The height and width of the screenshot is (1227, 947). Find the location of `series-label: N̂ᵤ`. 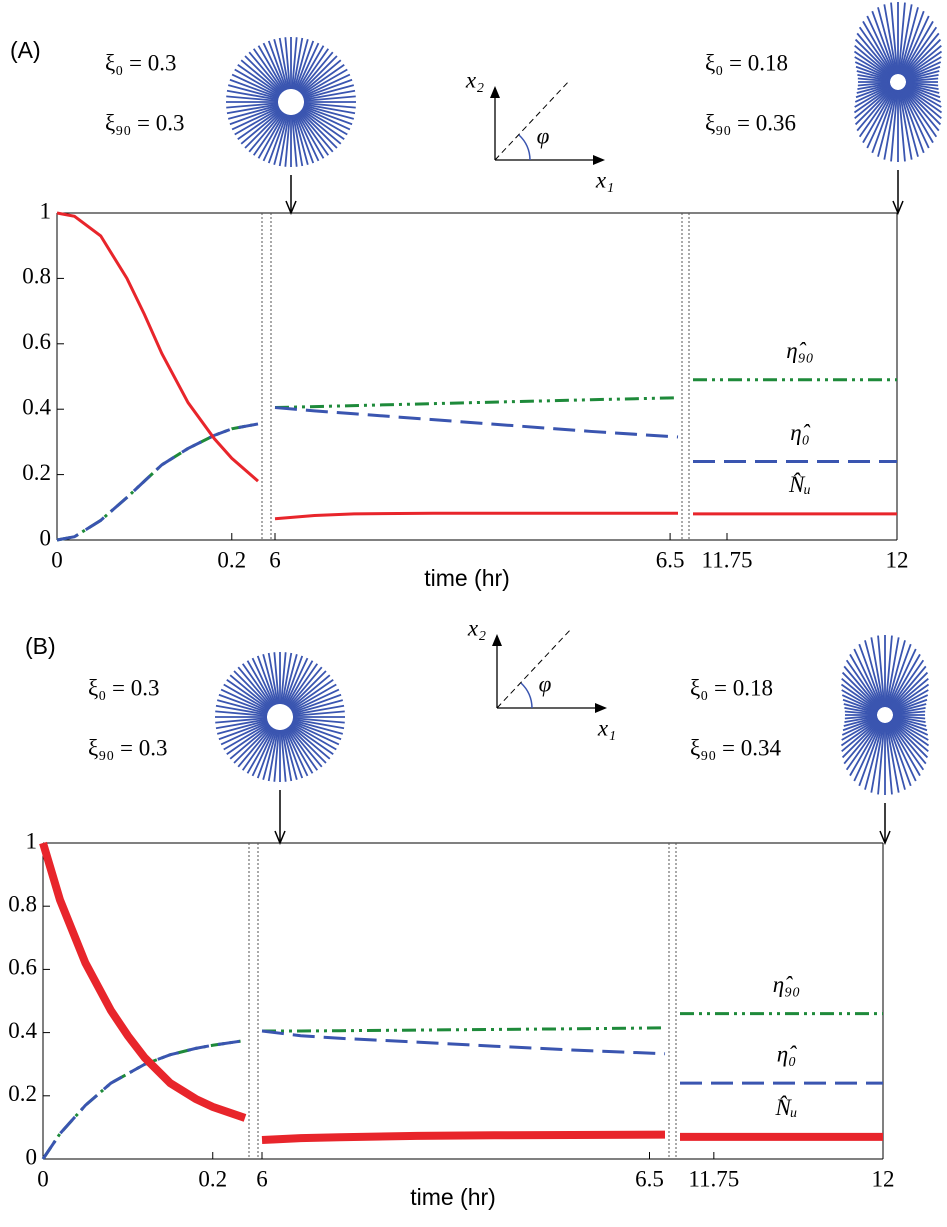

series-label: N̂ᵤ is located at coordinates (799, 484).